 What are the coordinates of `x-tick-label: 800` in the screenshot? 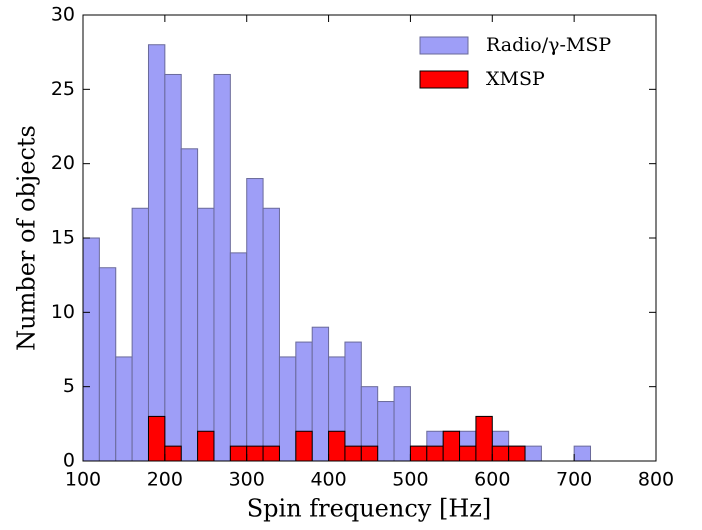 It's located at (656, 480).